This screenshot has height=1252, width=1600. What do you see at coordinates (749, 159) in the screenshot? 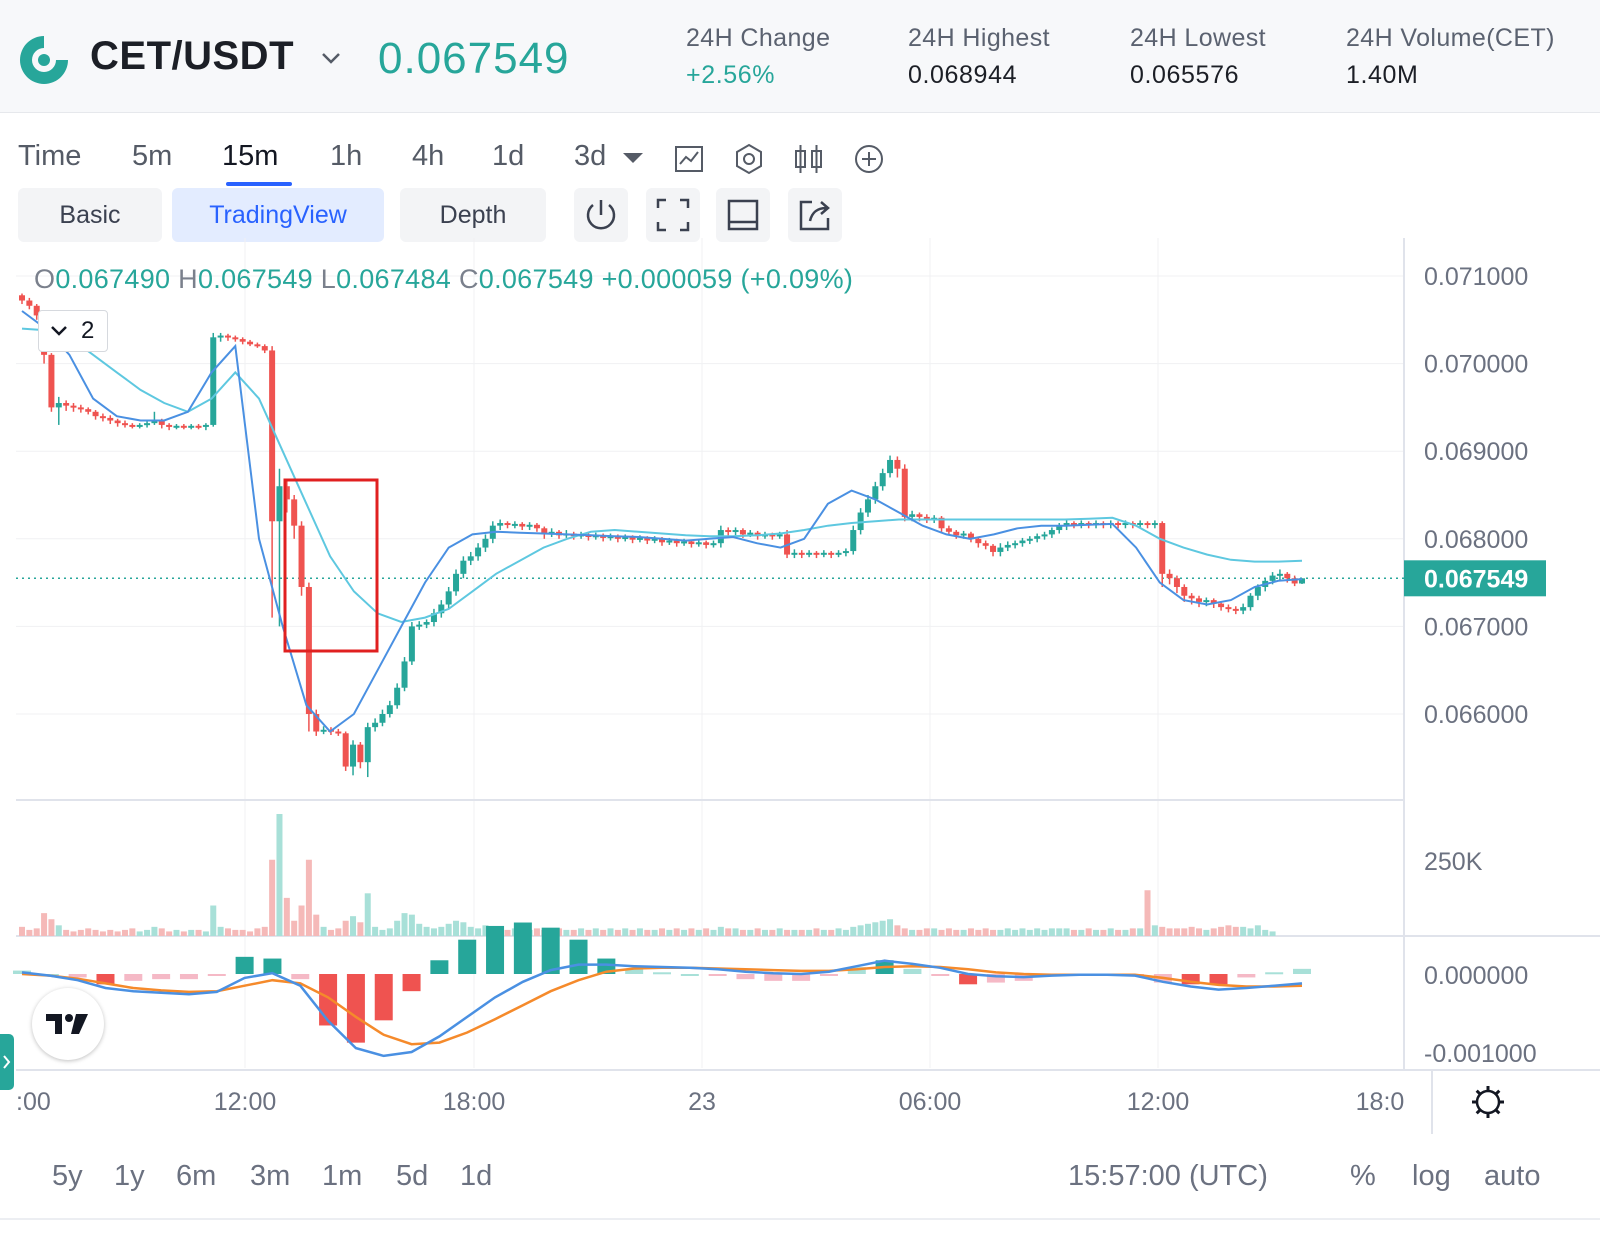
I see `settings-icon` at bounding box center [749, 159].